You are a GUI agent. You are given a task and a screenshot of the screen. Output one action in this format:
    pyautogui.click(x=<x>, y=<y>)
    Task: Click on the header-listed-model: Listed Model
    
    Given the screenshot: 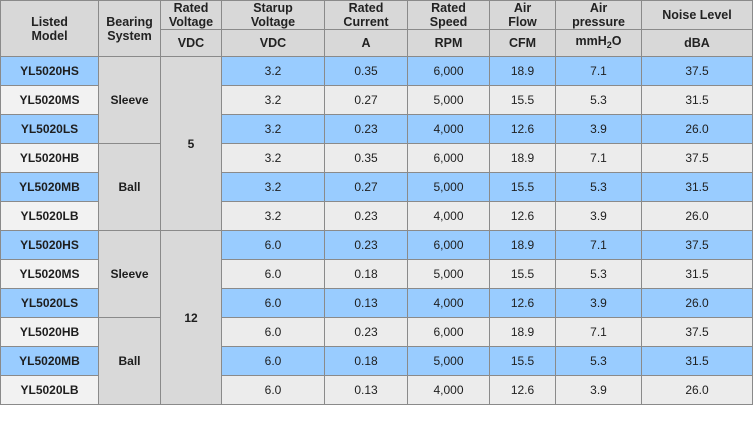 What is the action you would take?
    pyautogui.click(x=49, y=28)
    